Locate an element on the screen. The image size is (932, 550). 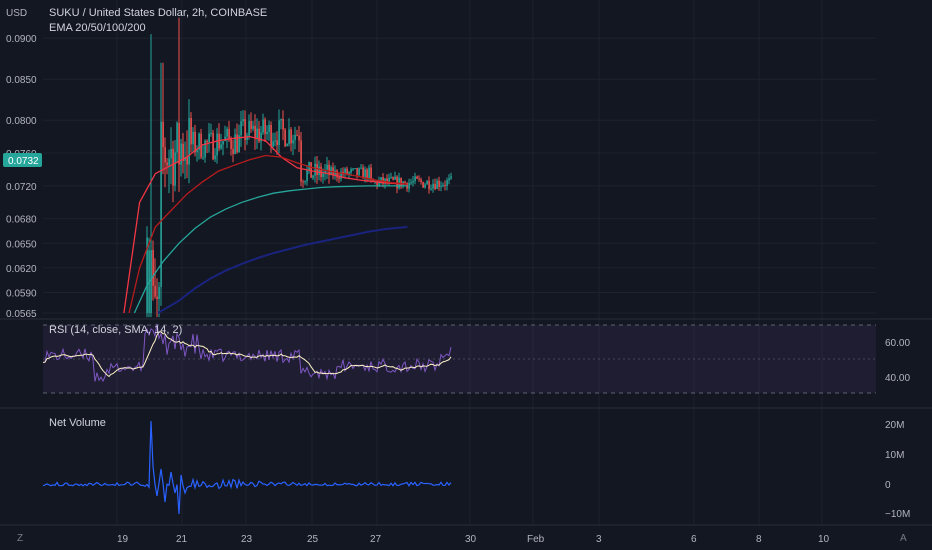
ema-line-ema20 is located at coordinates (265, 224).